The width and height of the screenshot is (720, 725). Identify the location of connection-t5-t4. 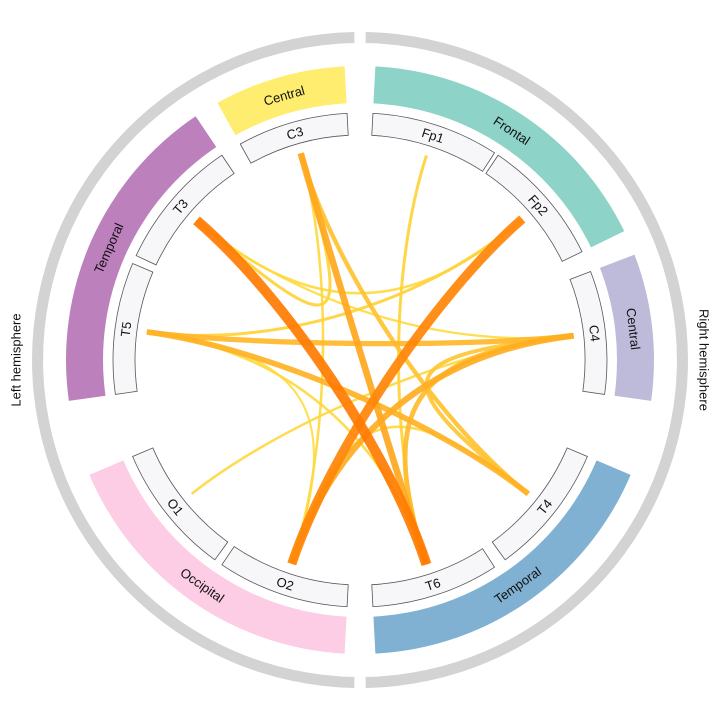
(338, 413).